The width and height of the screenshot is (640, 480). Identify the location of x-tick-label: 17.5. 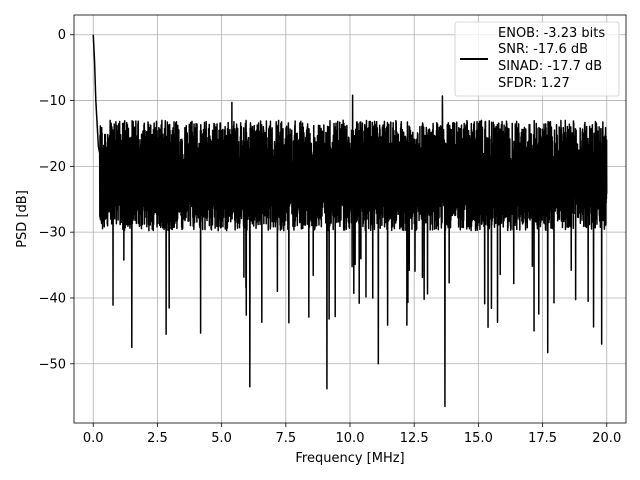
(542, 438).